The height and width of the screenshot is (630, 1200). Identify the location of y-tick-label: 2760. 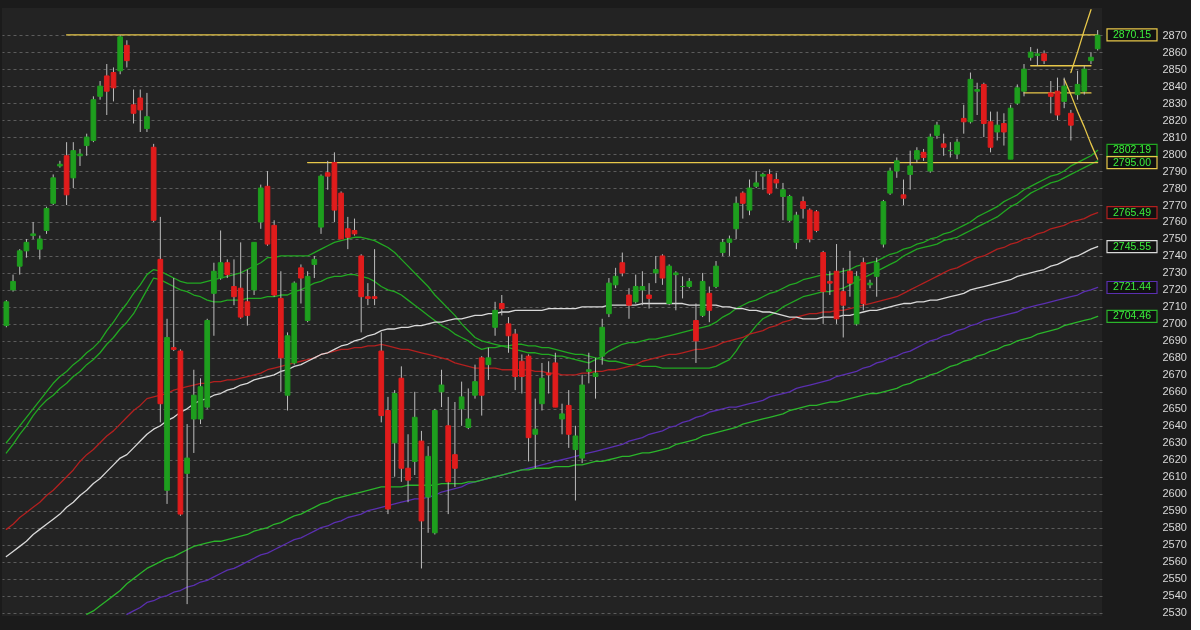
(1174, 221).